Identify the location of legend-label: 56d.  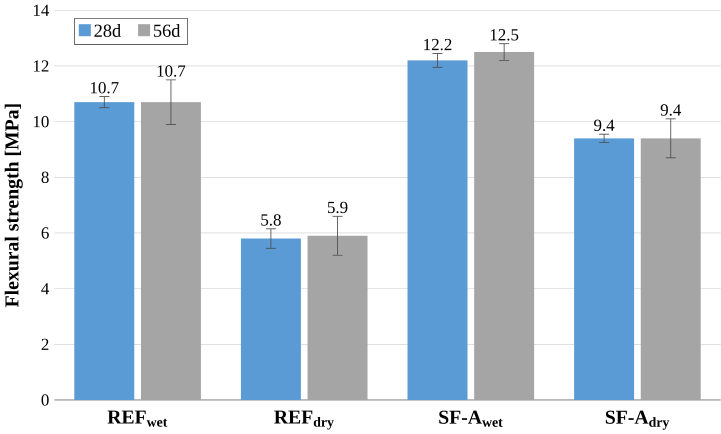
(167, 30).